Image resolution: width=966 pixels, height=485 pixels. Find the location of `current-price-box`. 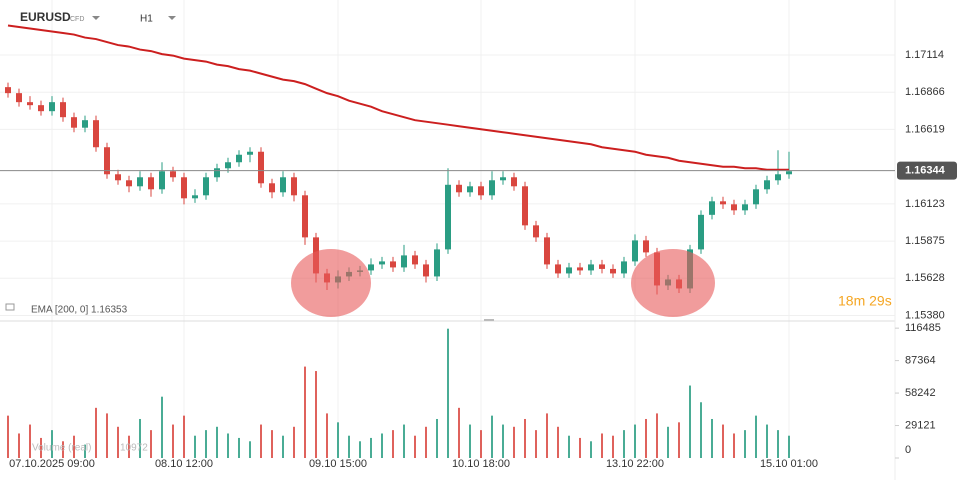

current-price-box is located at coordinates (927, 170).